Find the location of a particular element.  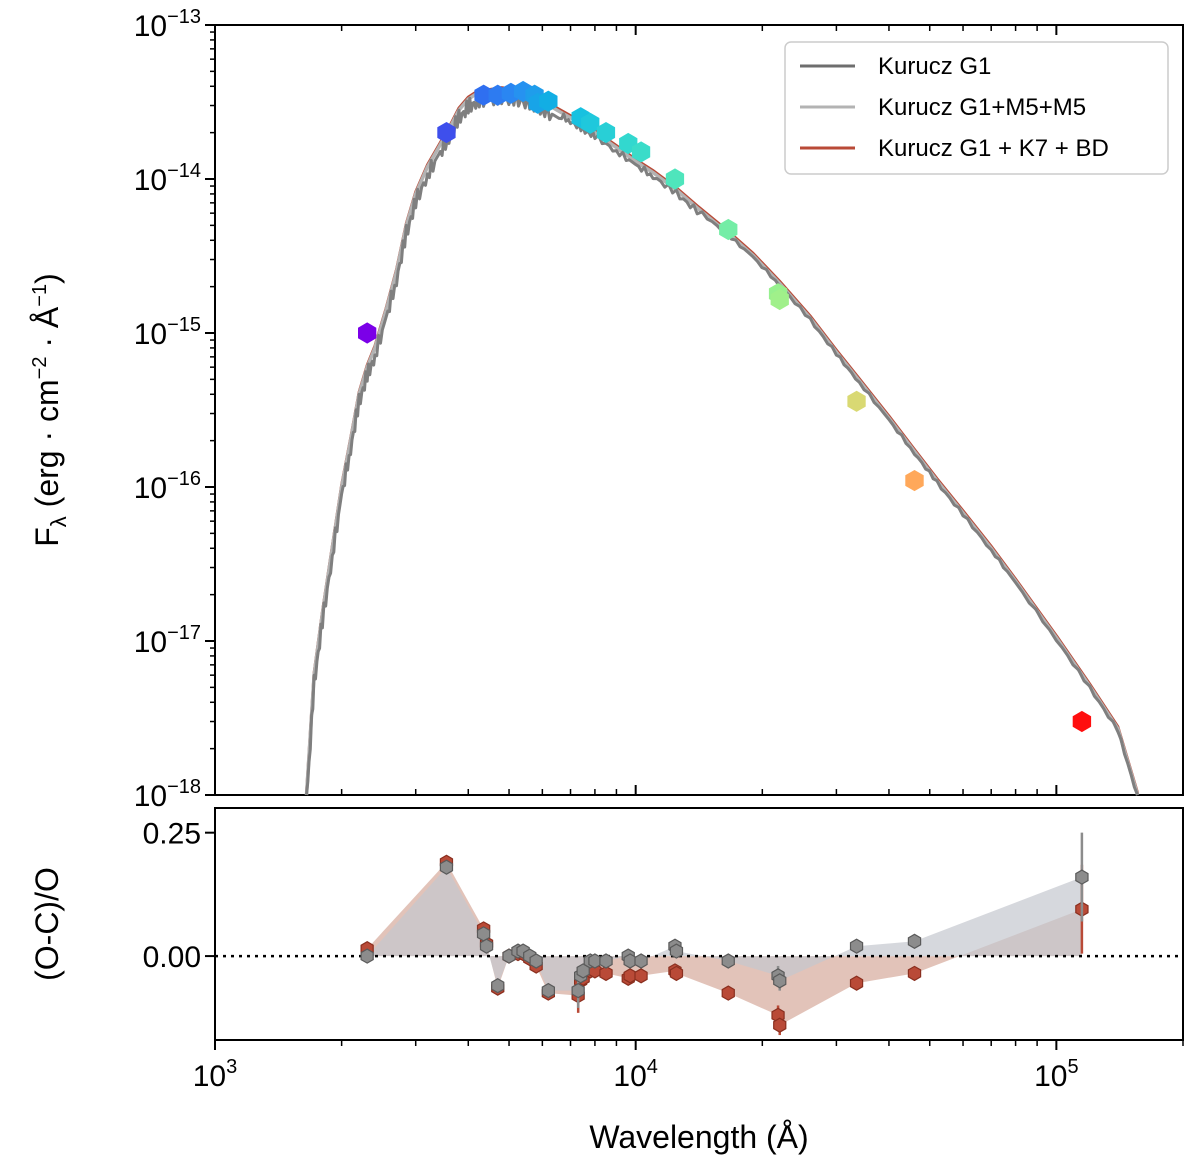

sed-y-tick-label-exponent: −18 is located at coordinates (184, 787).